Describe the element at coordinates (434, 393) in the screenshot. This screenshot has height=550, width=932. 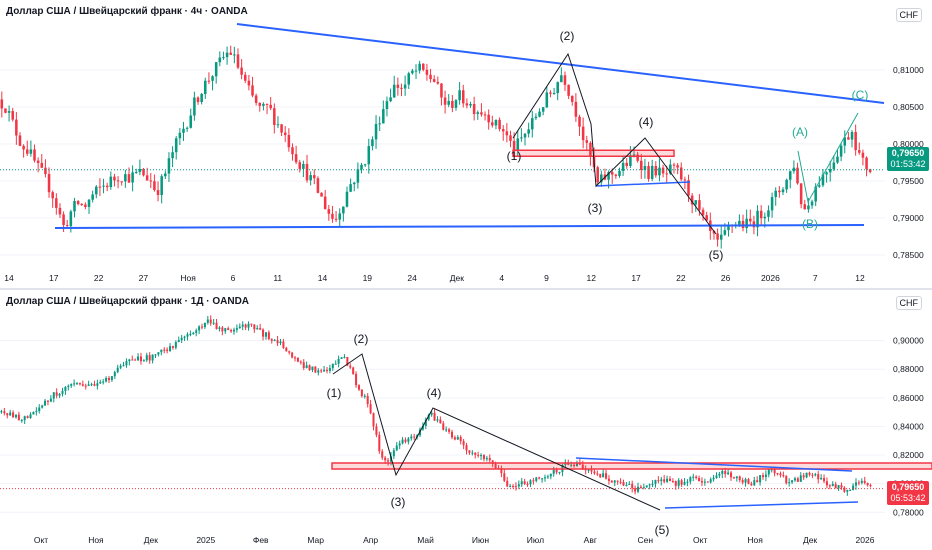
I see `chart-1d-wave-label: (4)` at that location.